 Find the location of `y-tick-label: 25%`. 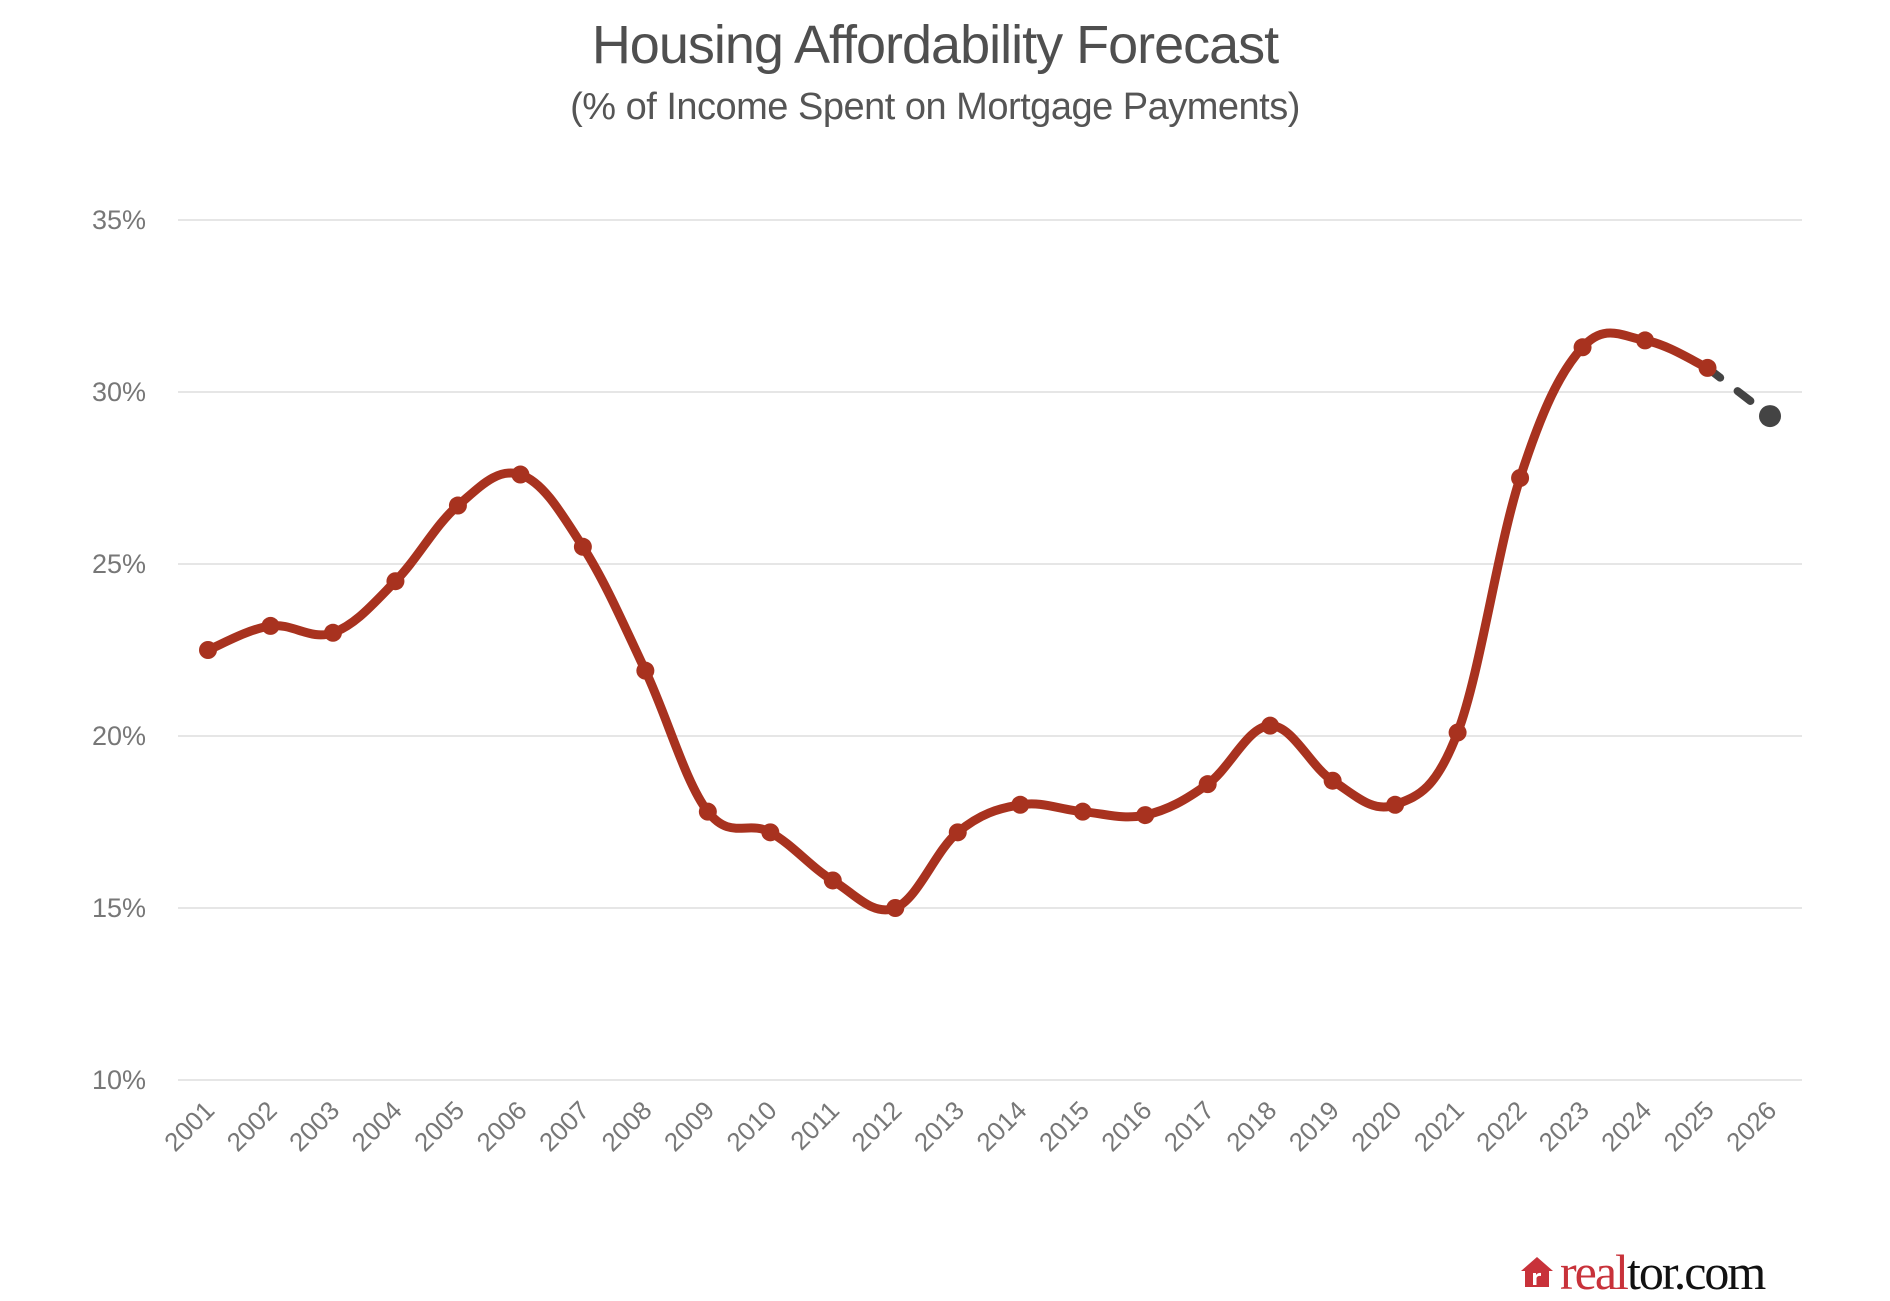

y-tick-label: 25% is located at coordinates (119, 564).